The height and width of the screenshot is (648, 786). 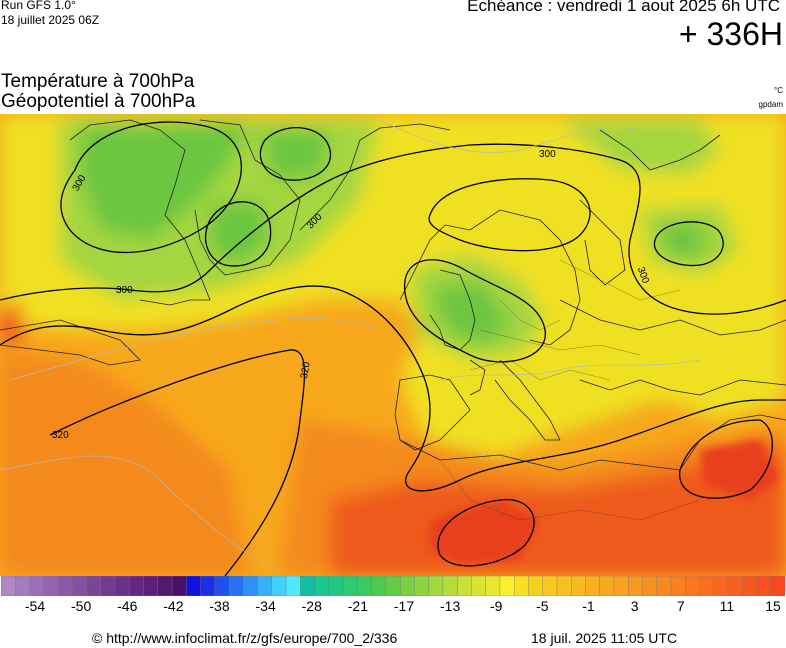 I want to click on colorbar-tick-label: -42, so click(x=173, y=606).